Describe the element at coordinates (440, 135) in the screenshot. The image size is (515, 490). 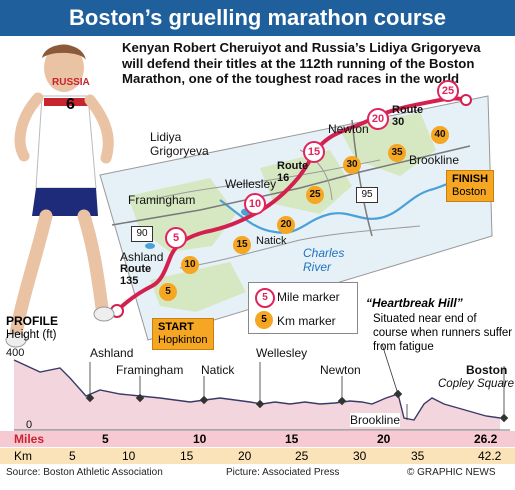
I see `km-marker-40: 40` at that location.